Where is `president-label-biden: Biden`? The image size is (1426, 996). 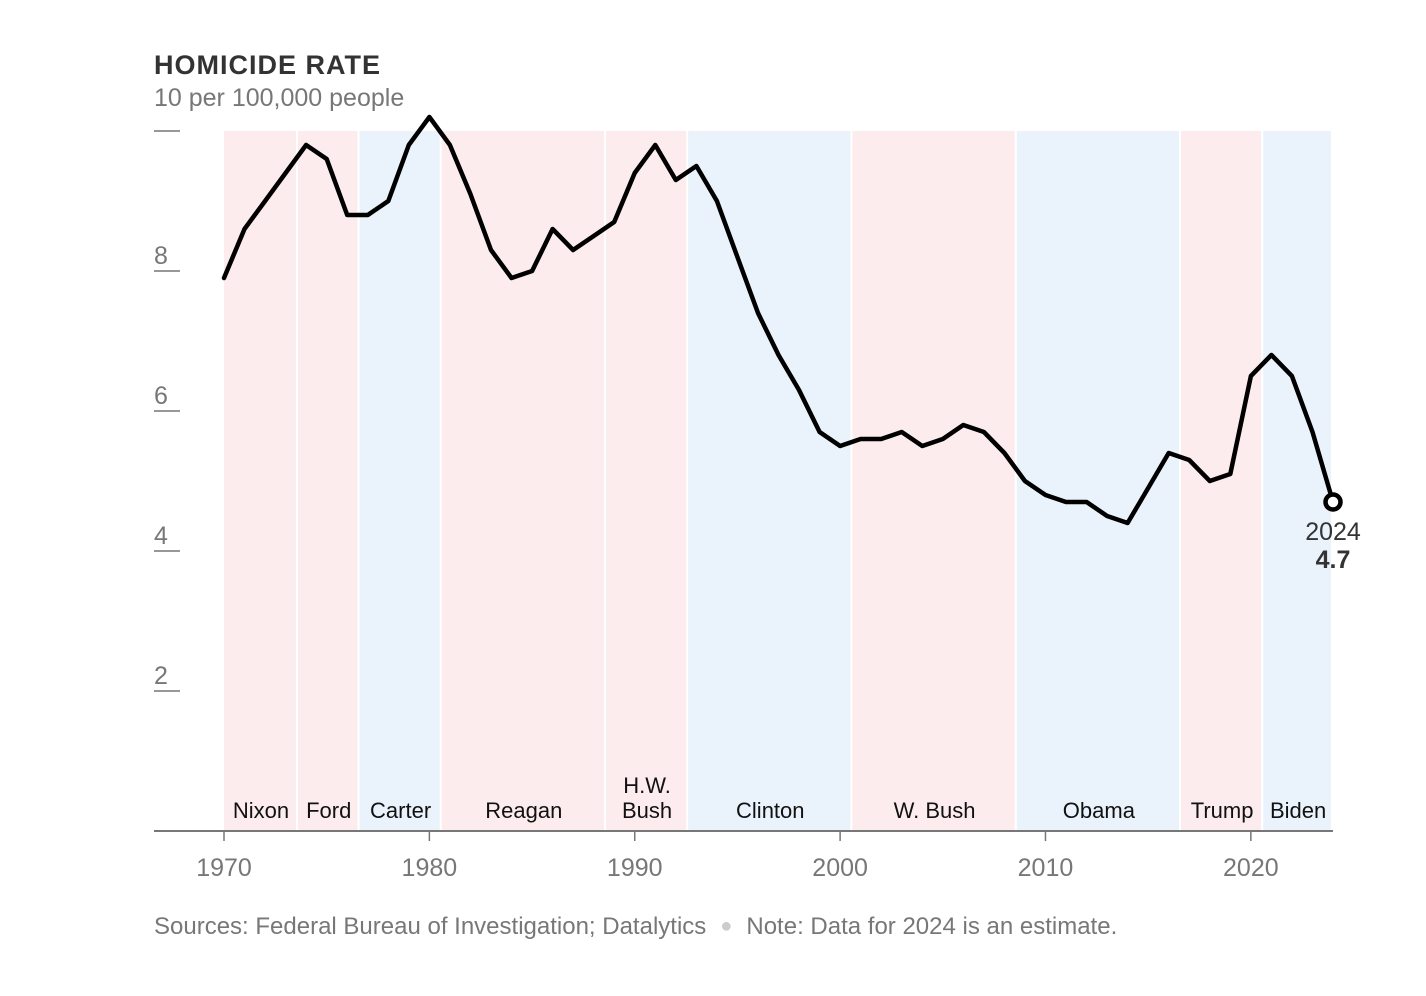 president-label-biden: Biden is located at coordinates (1298, 810).